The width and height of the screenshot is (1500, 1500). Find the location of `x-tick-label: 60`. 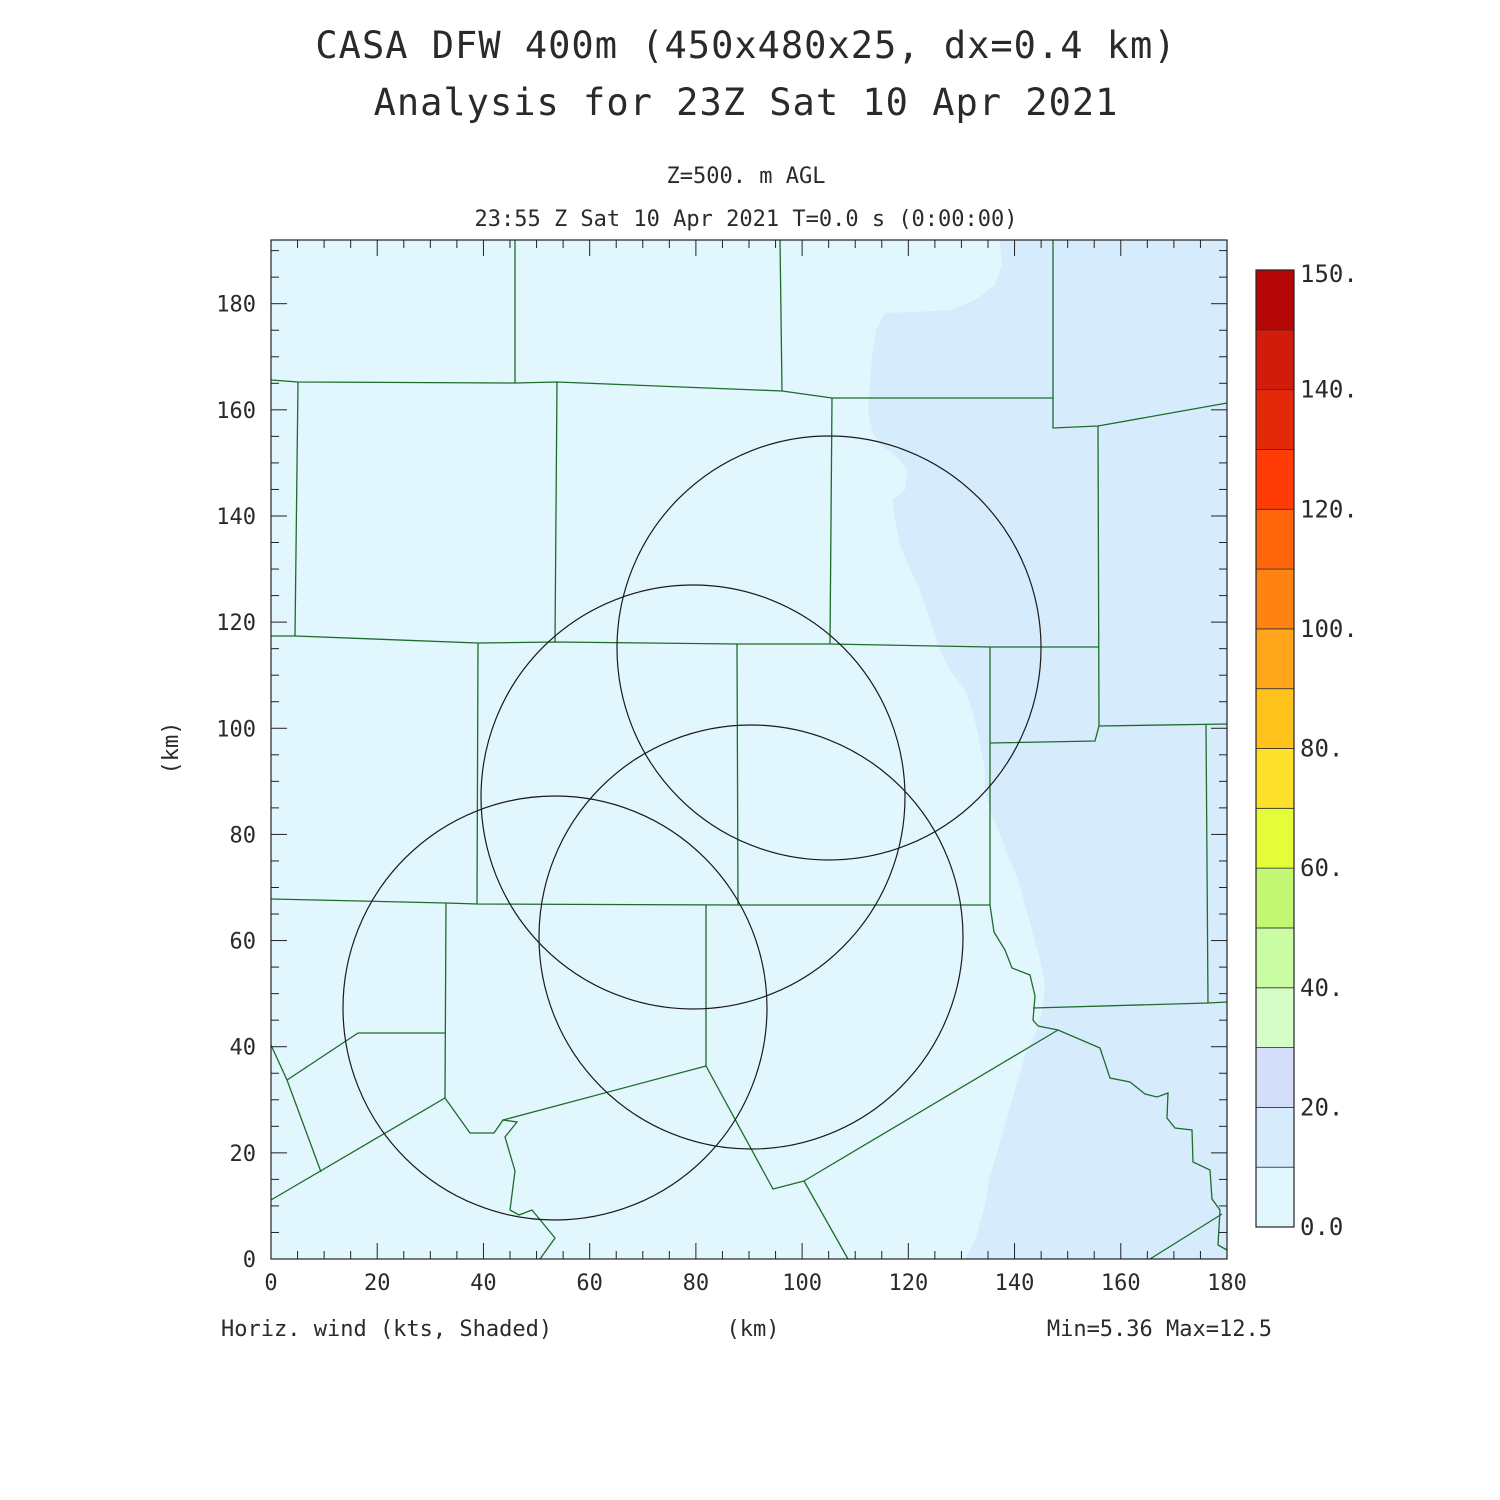

x-tick-label: 60 is located at coordinates (589, 1283).